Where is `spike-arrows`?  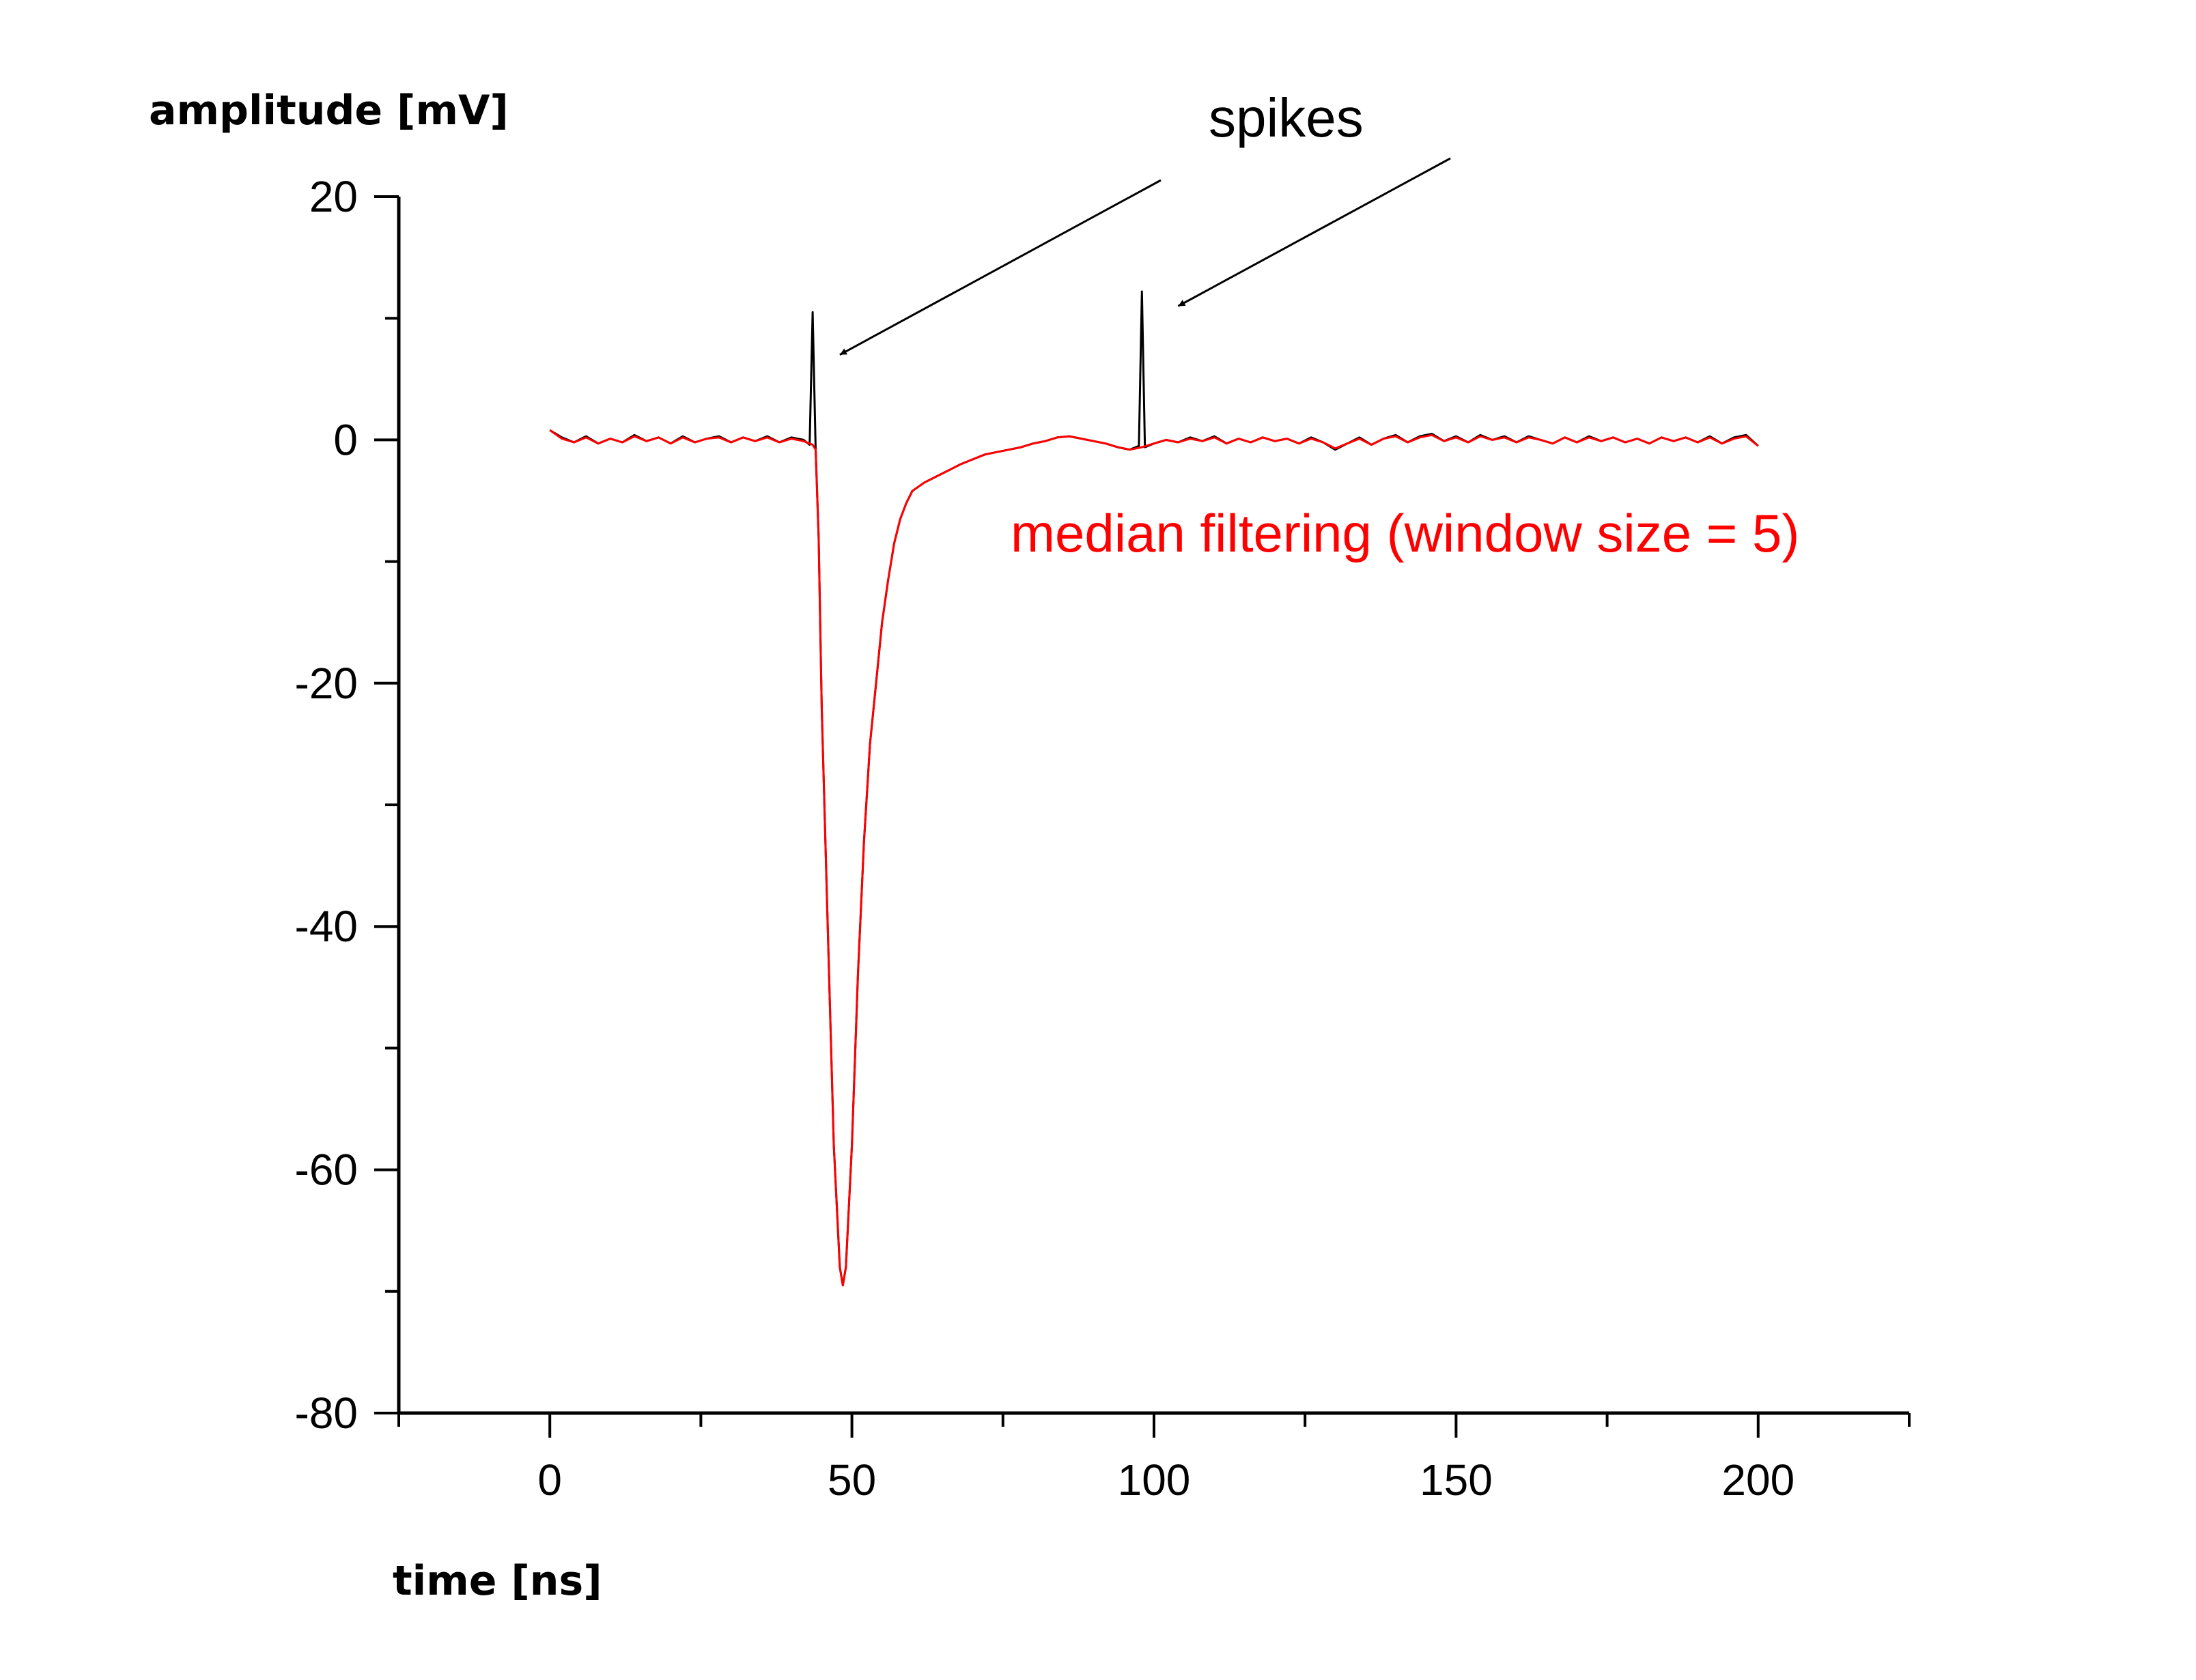 spike-arrows is located at coordinates (1145, 256).